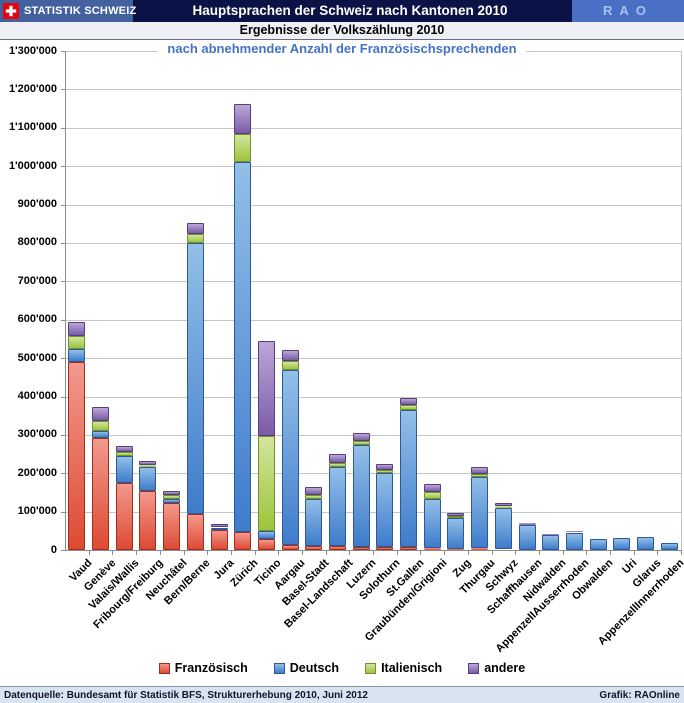 The height and width of the screenshot is (703, 684). What do you see at coordinates (124, 449) in the screenshot?
I see `bar-valais-wallis-andere` at bounding box center [124, 449].